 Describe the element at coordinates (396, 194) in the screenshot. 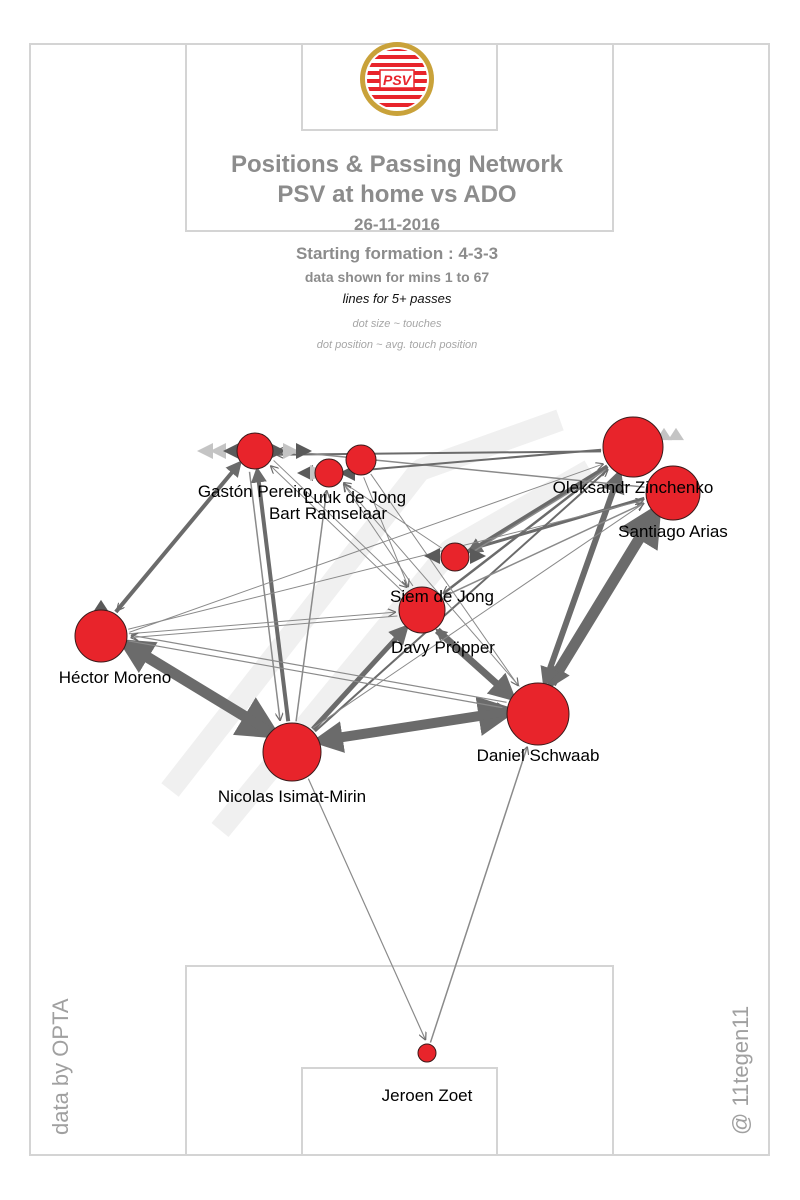

I see `title-line-2: PSV at home vs ADO` at that location.